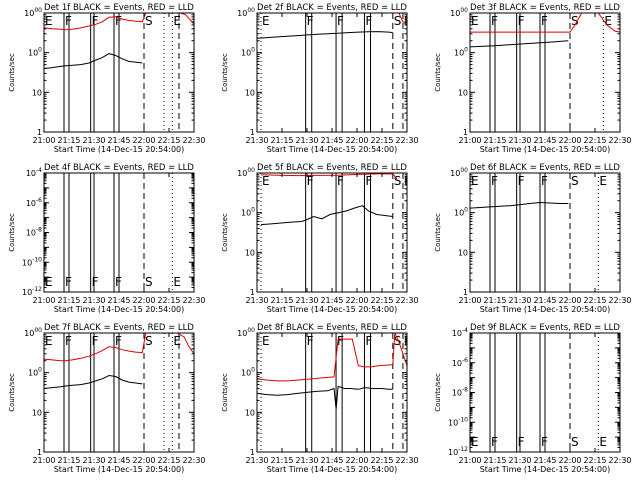  I want to click on panel-title: Det 1f BLACK = Events, RED = LLD, so click(119, 8).